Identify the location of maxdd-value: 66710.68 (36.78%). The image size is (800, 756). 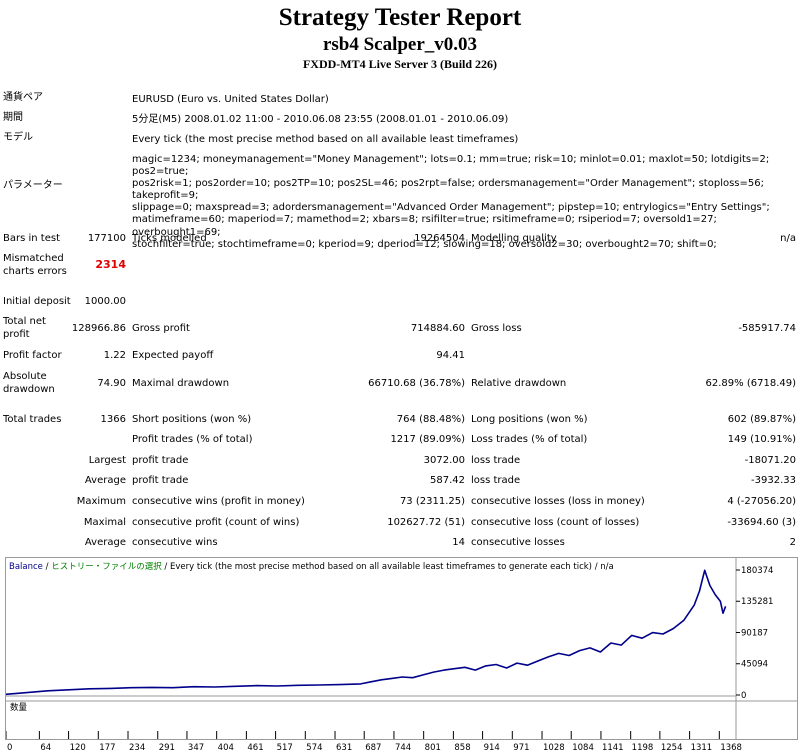
(416, 383).